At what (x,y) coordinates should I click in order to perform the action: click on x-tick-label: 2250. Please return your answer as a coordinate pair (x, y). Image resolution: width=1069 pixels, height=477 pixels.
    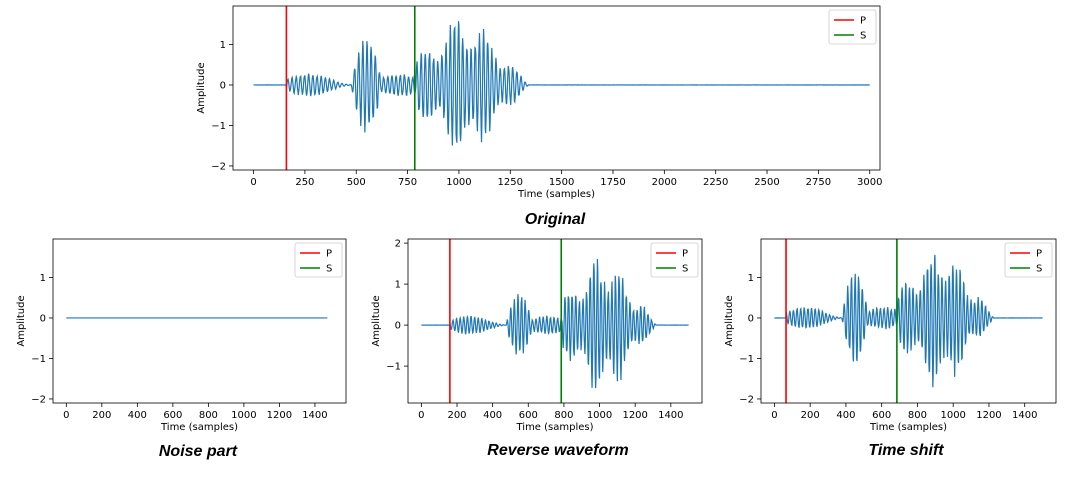
    Looking at the image, I should click on (715, 182).